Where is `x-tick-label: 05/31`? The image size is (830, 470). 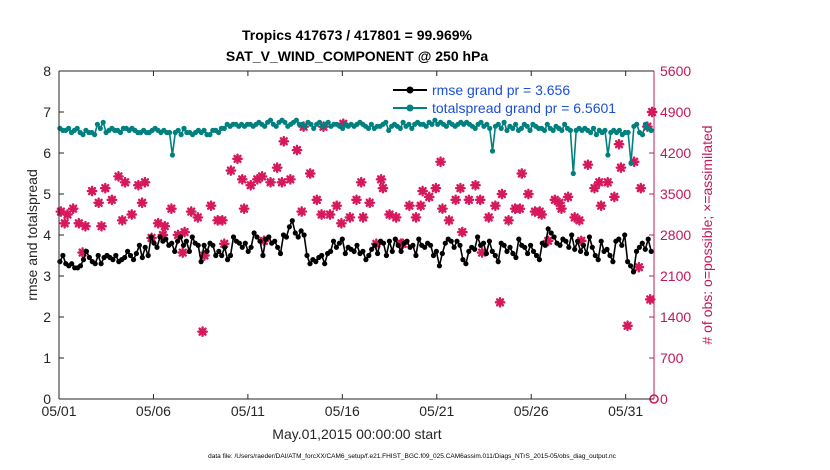
x-tick-label: 05/31 is located at coordinates (625, 411).